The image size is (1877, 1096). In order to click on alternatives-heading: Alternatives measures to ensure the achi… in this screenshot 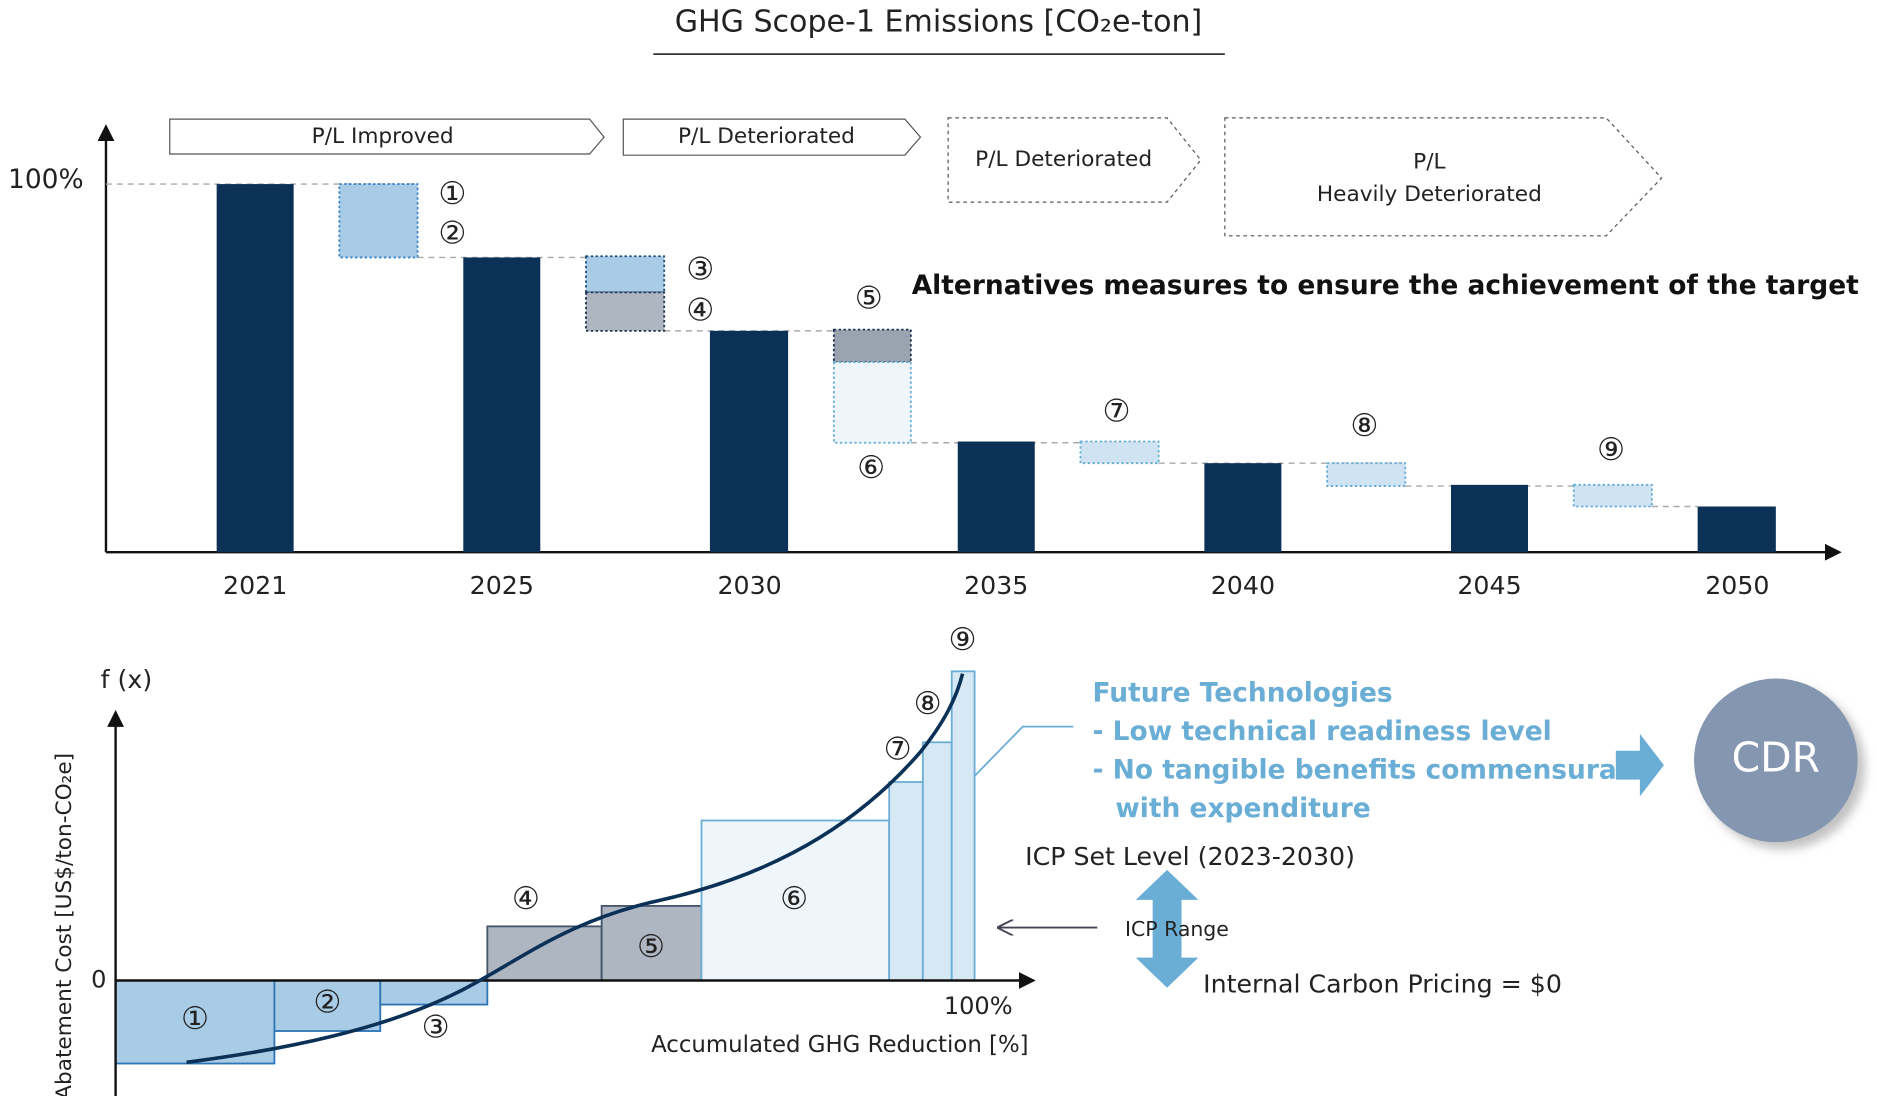, I will do `click(1385, 285)`.